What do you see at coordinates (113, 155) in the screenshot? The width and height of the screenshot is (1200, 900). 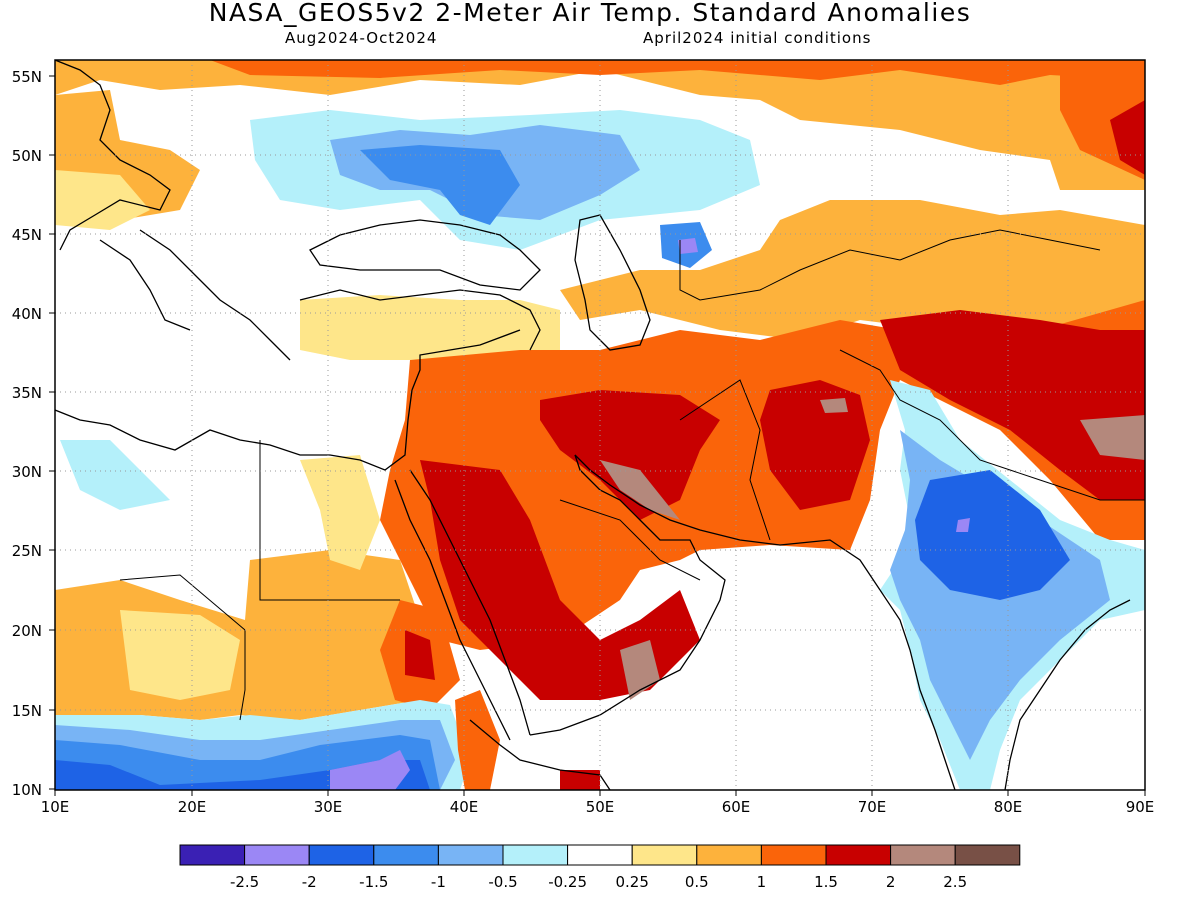 I see `europe-coast` at bounding box center [113, 155].